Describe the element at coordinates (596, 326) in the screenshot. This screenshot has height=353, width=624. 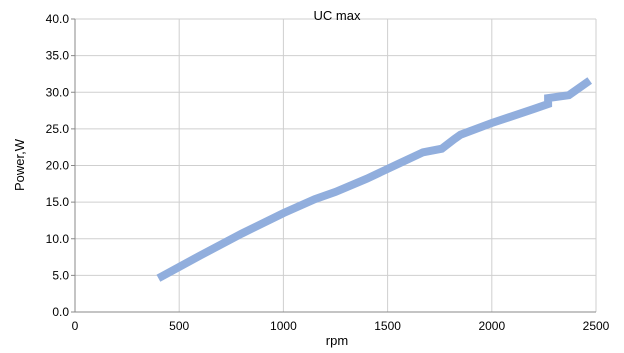
I see `x-tick-label: 2500` at that location.